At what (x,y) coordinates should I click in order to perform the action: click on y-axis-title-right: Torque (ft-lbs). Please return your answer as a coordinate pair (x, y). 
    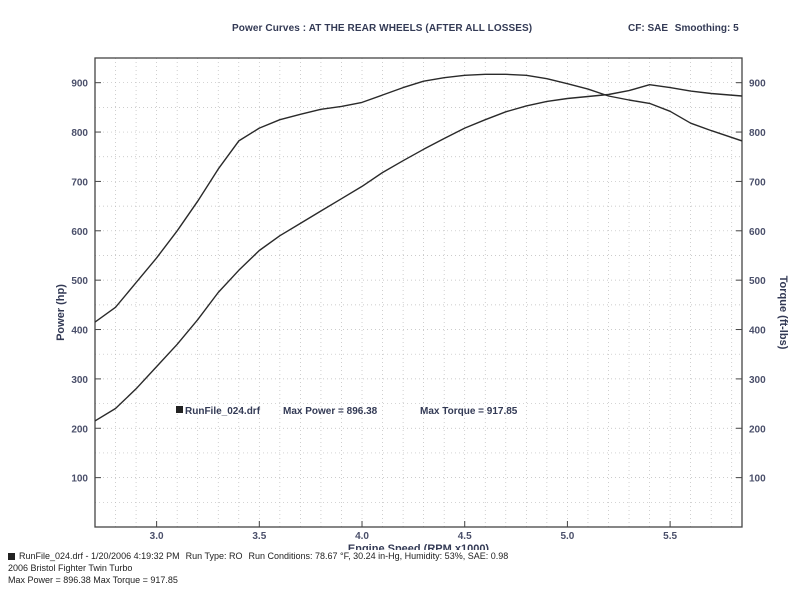
    Looking at the image, I should click on (783, 313).